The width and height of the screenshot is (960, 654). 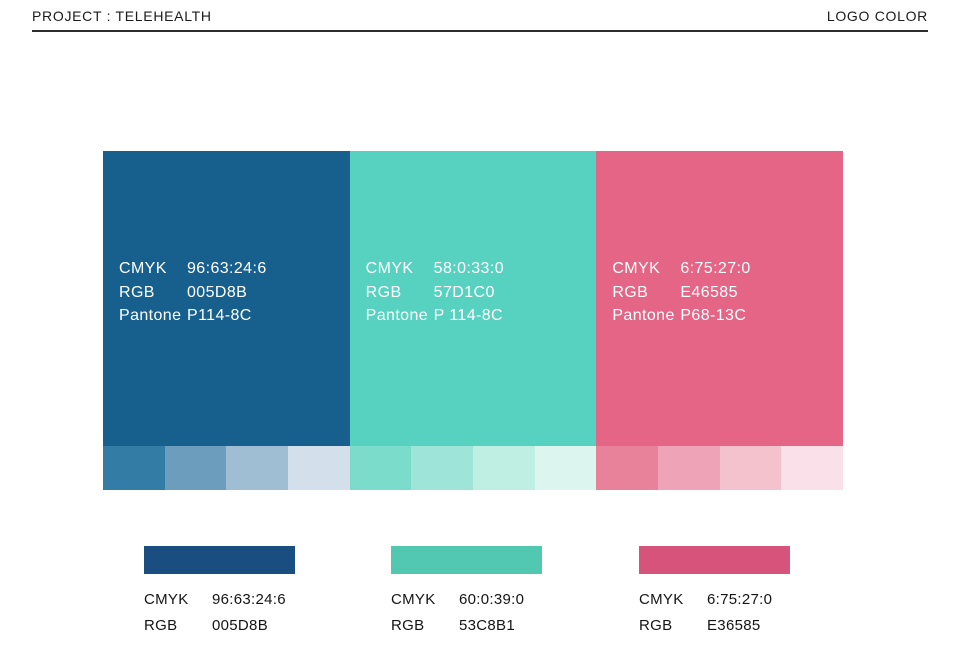 What do you see at coordinates (466, 560) in the screenshot?
I see `mini-color-bar-teal` at bounding box center [466, 560].